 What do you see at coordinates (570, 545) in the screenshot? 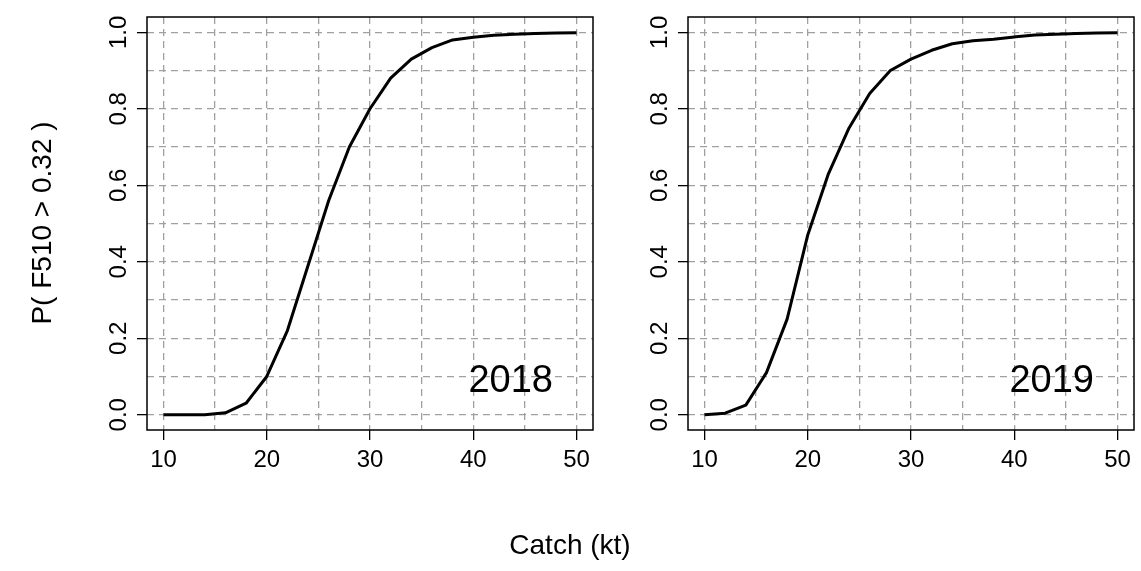
I see `x-axis-title: Catch (kt)` at bounding box center [570, 545].